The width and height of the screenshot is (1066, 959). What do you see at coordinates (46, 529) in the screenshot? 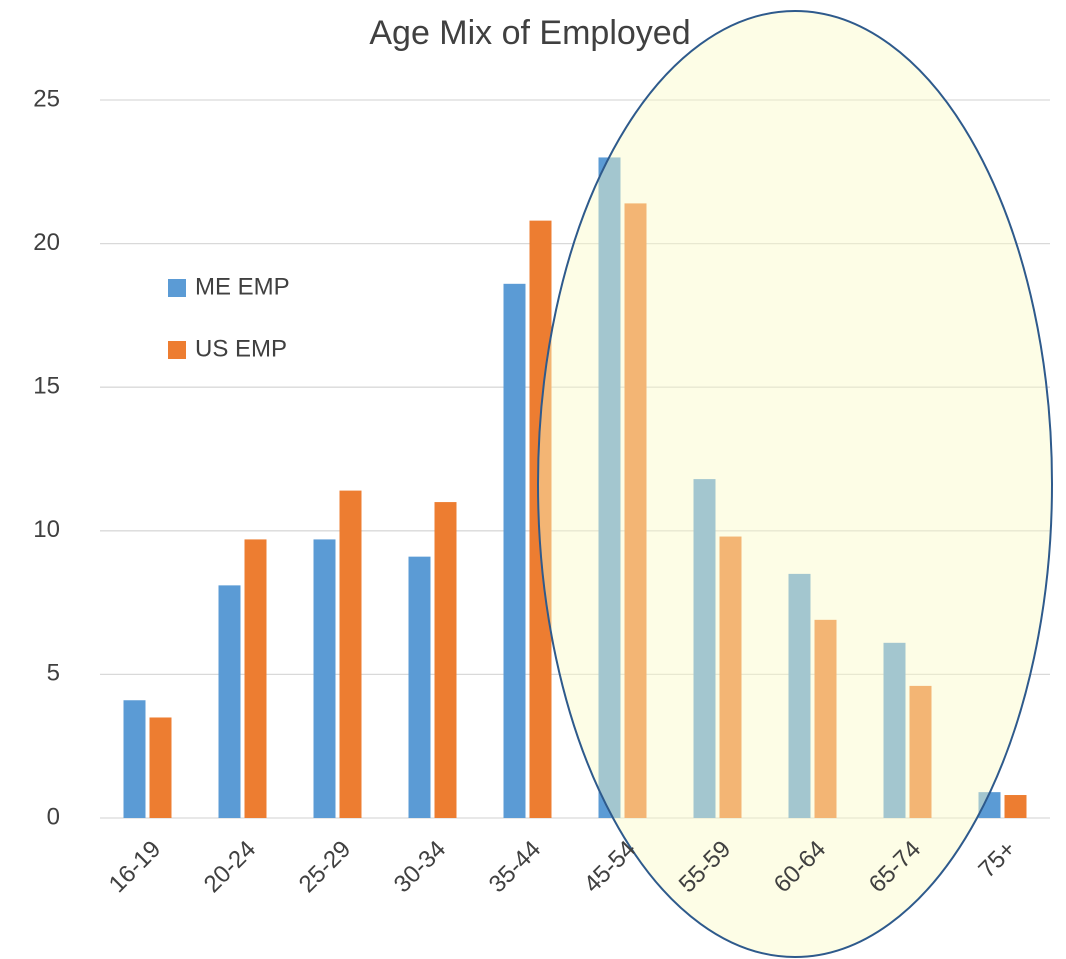
I see `y-tick-label: 10` at bounding box center [46, 529].